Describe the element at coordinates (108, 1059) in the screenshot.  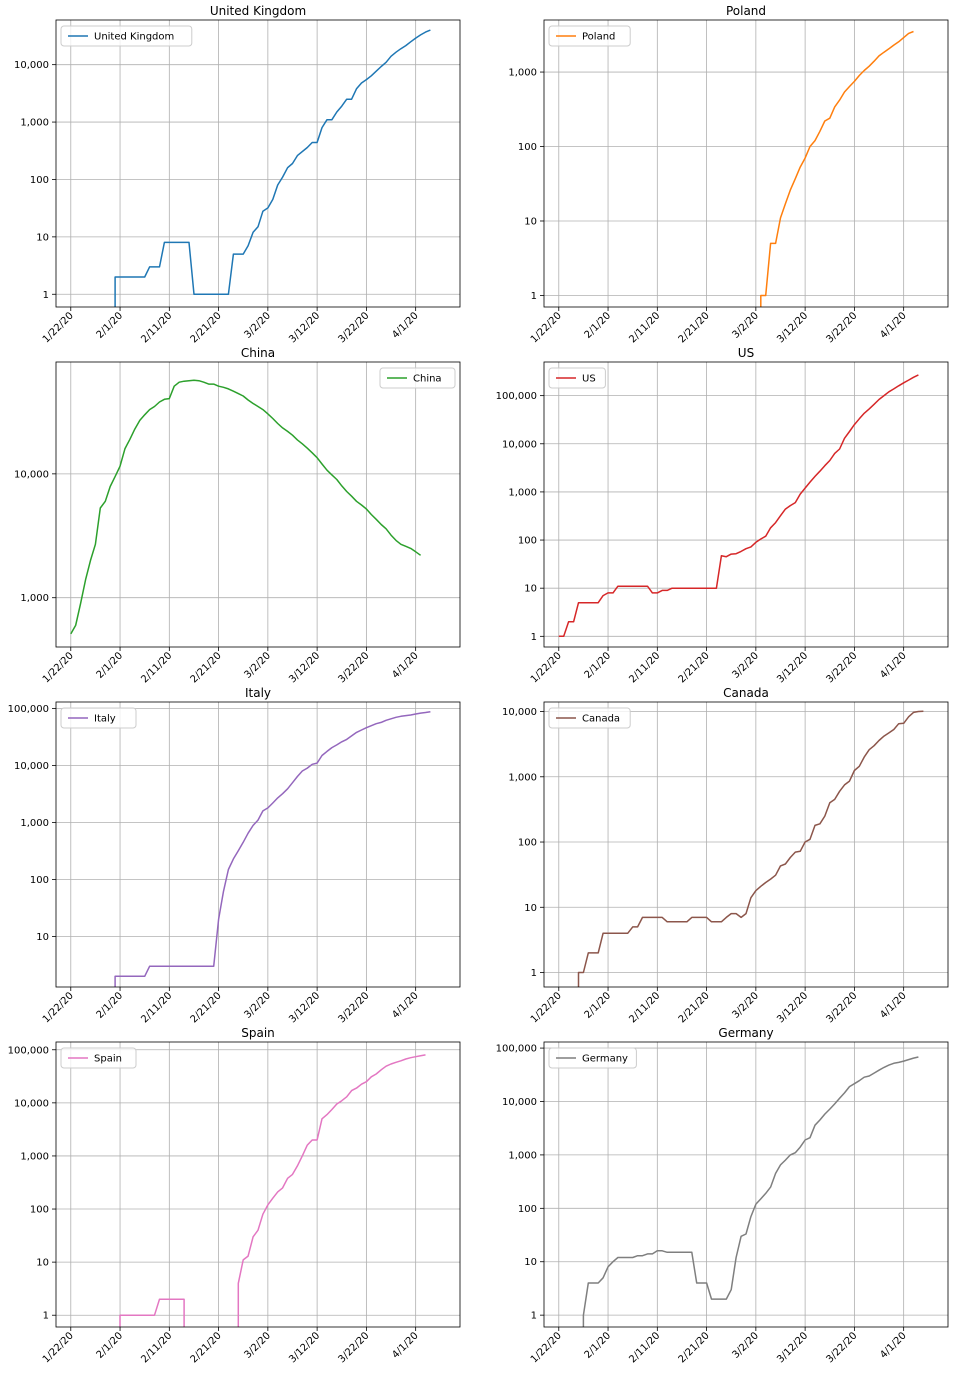
I see `legend-label: Spain` at that location.